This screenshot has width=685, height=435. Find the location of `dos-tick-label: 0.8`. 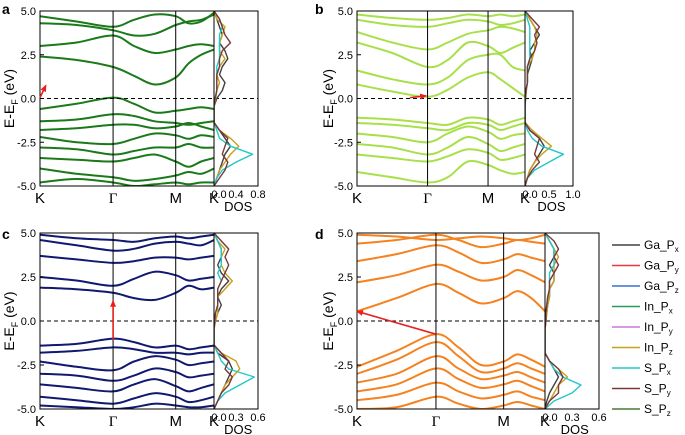

dos-tick-label: 0.8 is located at coordinates (257, 195).